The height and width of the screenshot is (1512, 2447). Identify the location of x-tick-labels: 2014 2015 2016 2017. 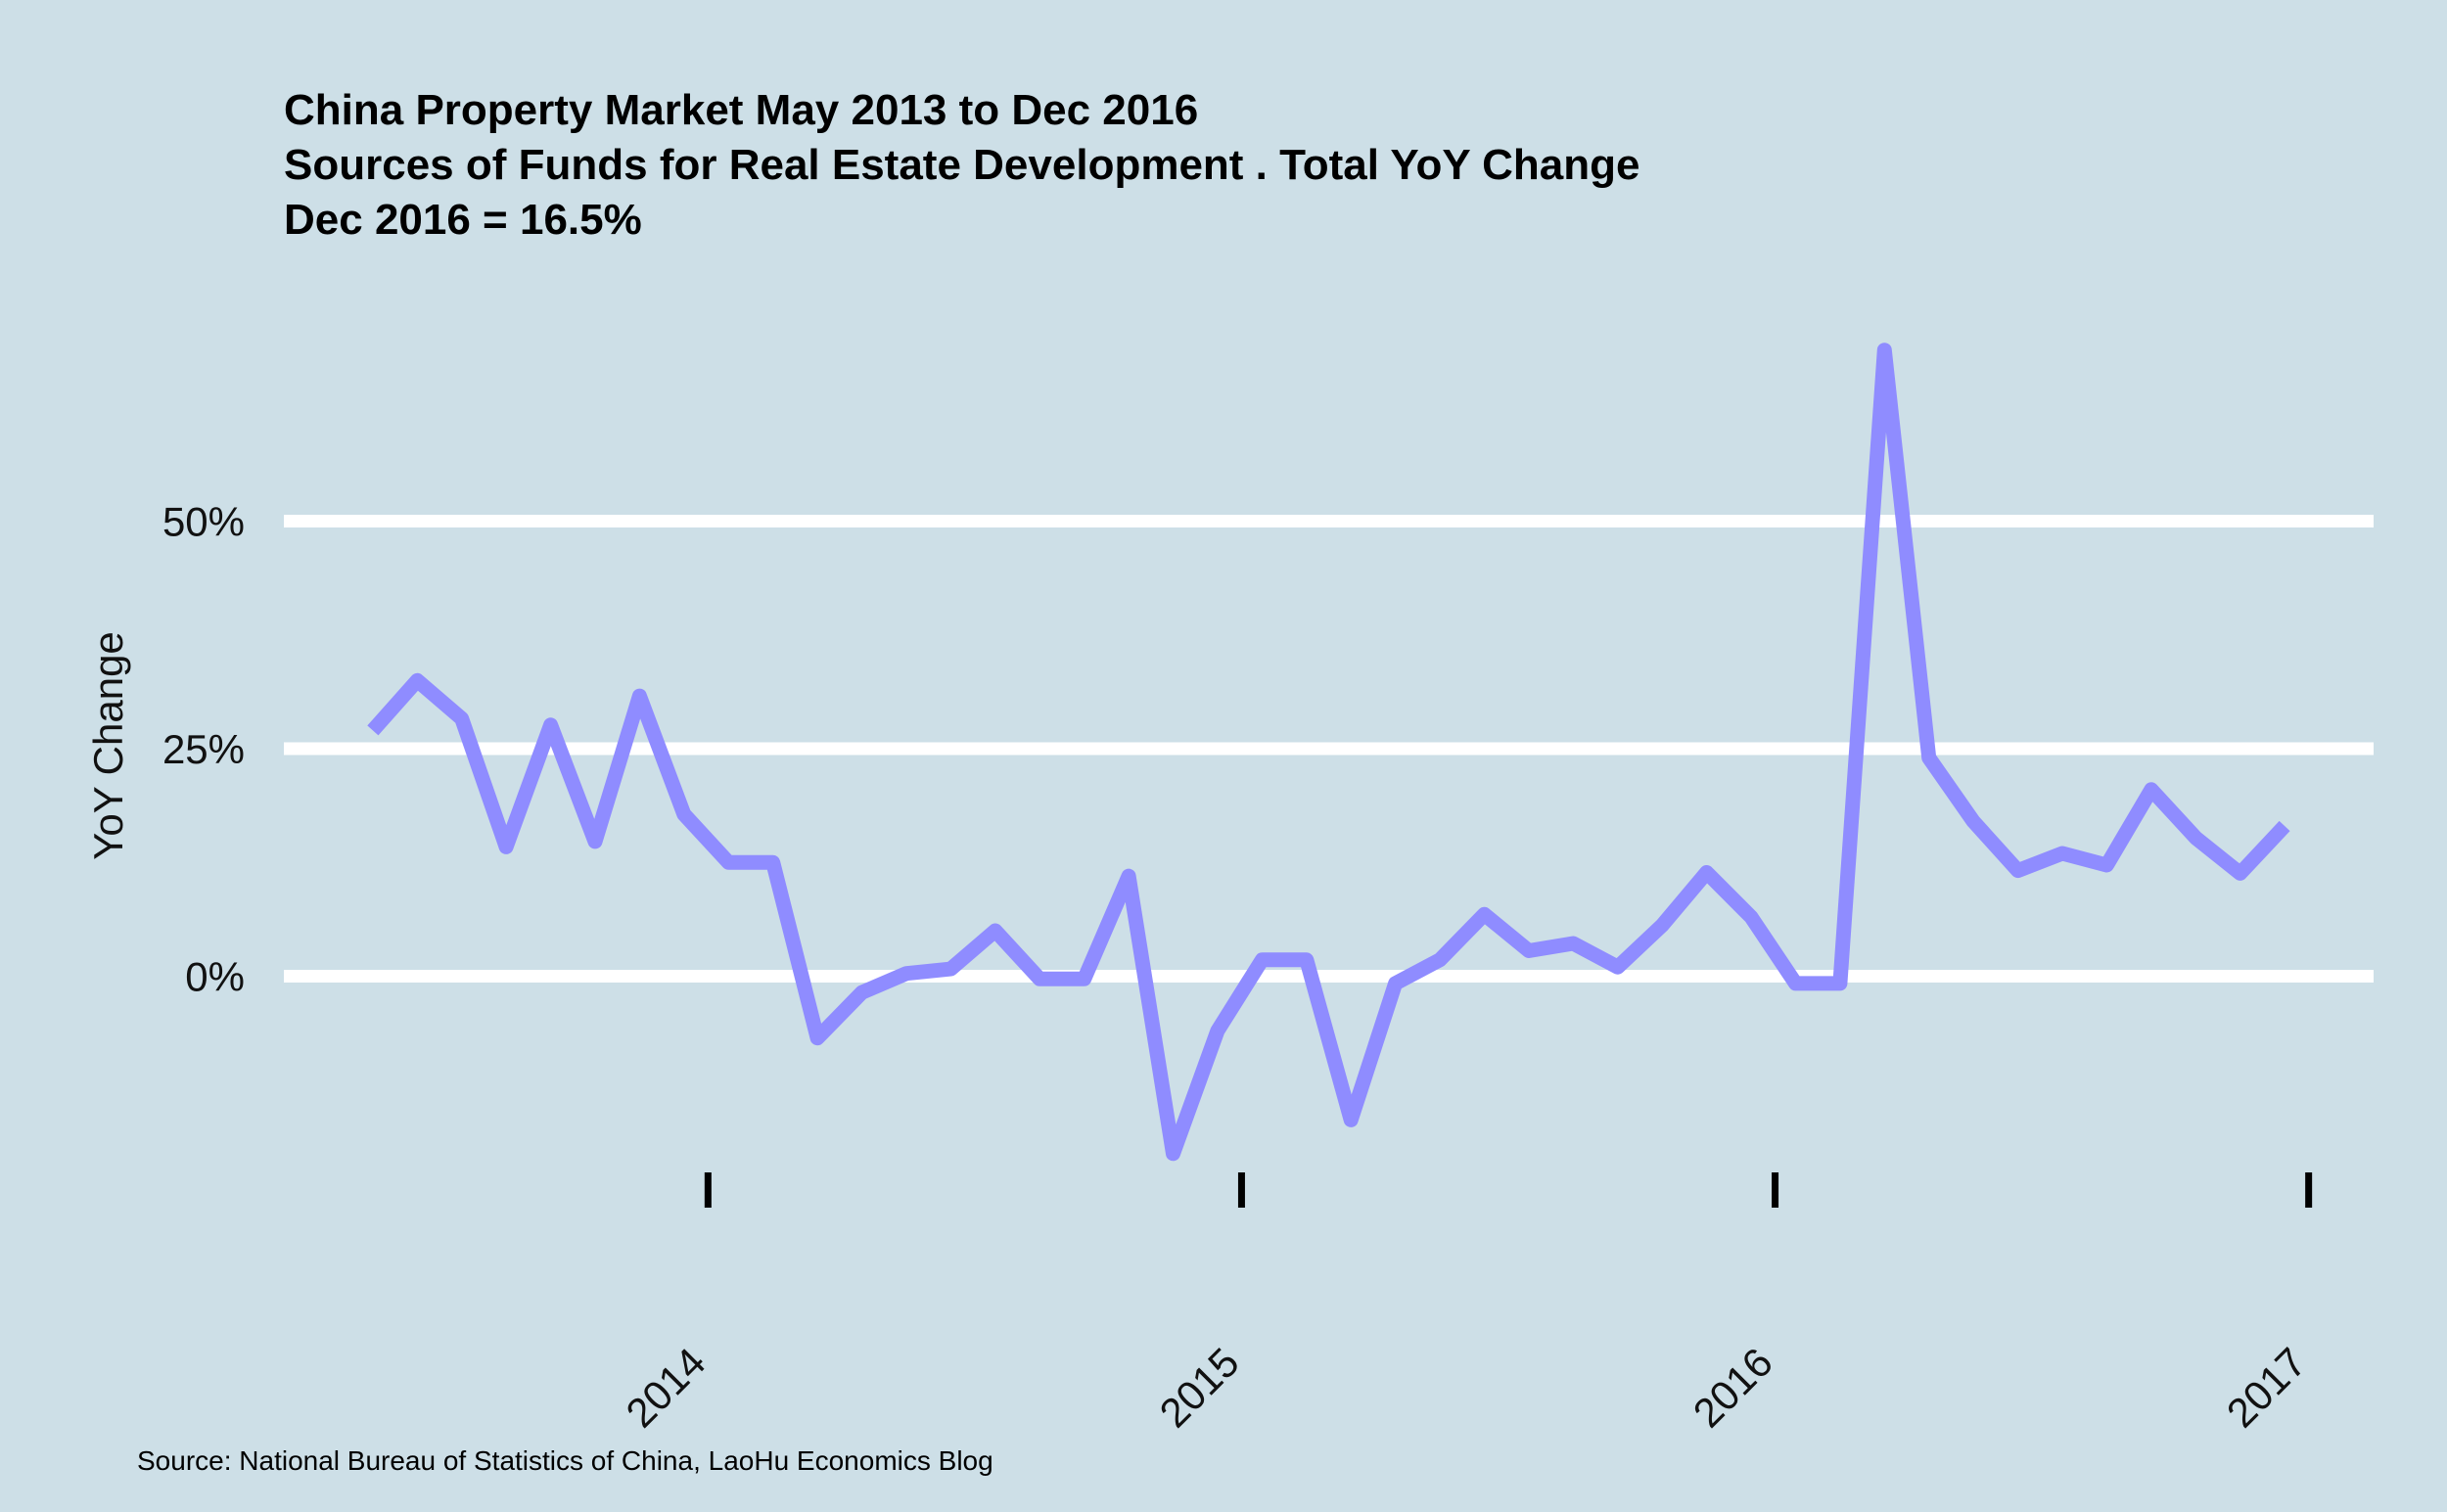
(1466, 1387).